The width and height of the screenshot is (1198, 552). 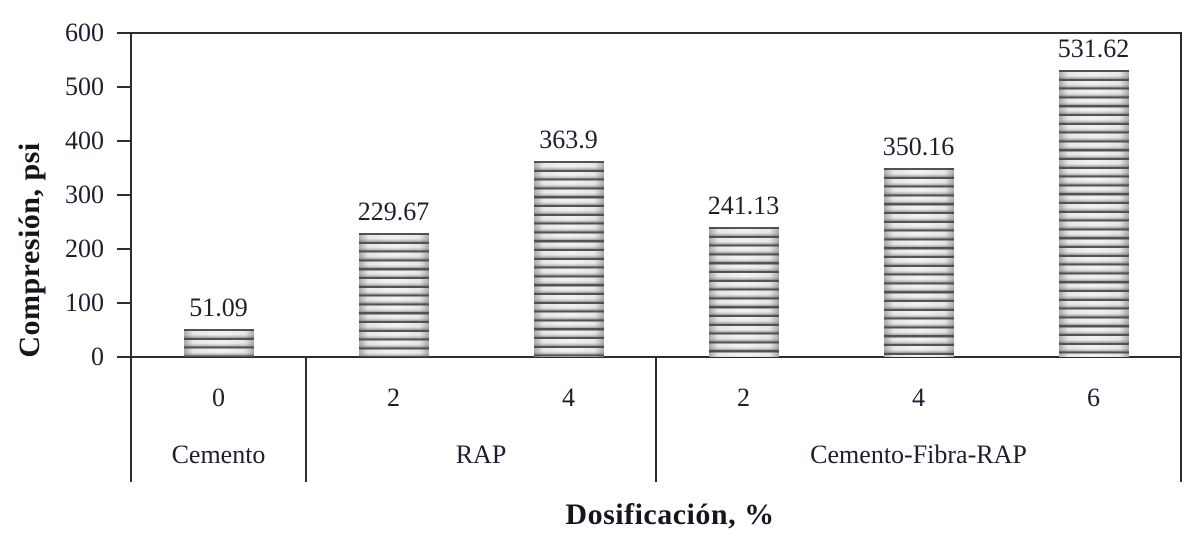 What do you see at coordinates (670, 514) in the screenshot?
I see `x-axis-title: Dosificación, %` at bounding box center [670, 514].